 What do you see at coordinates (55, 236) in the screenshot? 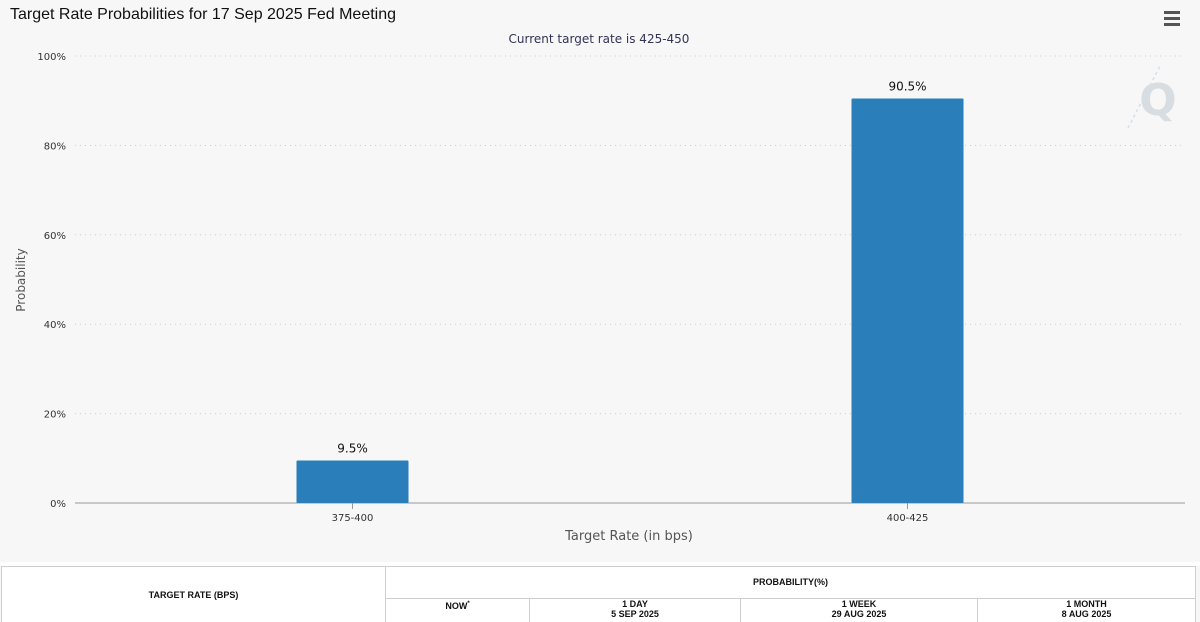
I see `y-tick-label: 60%` at bounding box center [55, 236].